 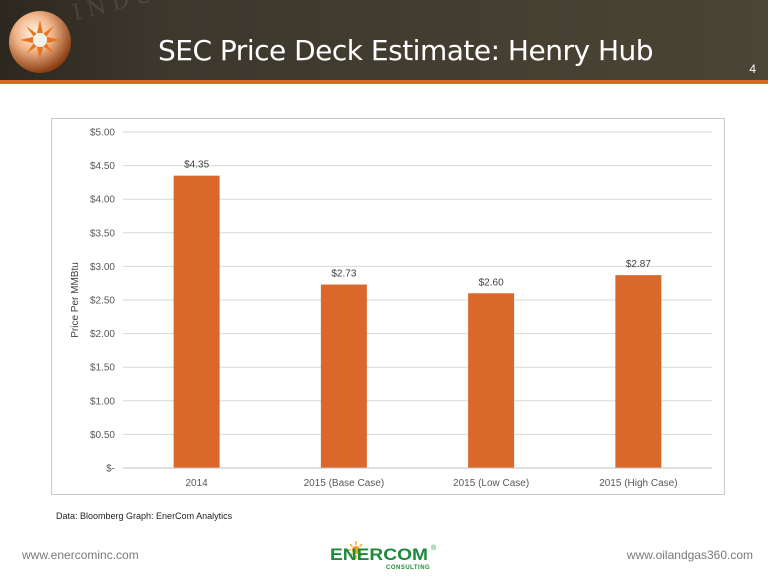 What do you see at coordinates (197, 483) in the screenshot?
I see `x-tick-label: 2014` at bounding box center [197, 483].